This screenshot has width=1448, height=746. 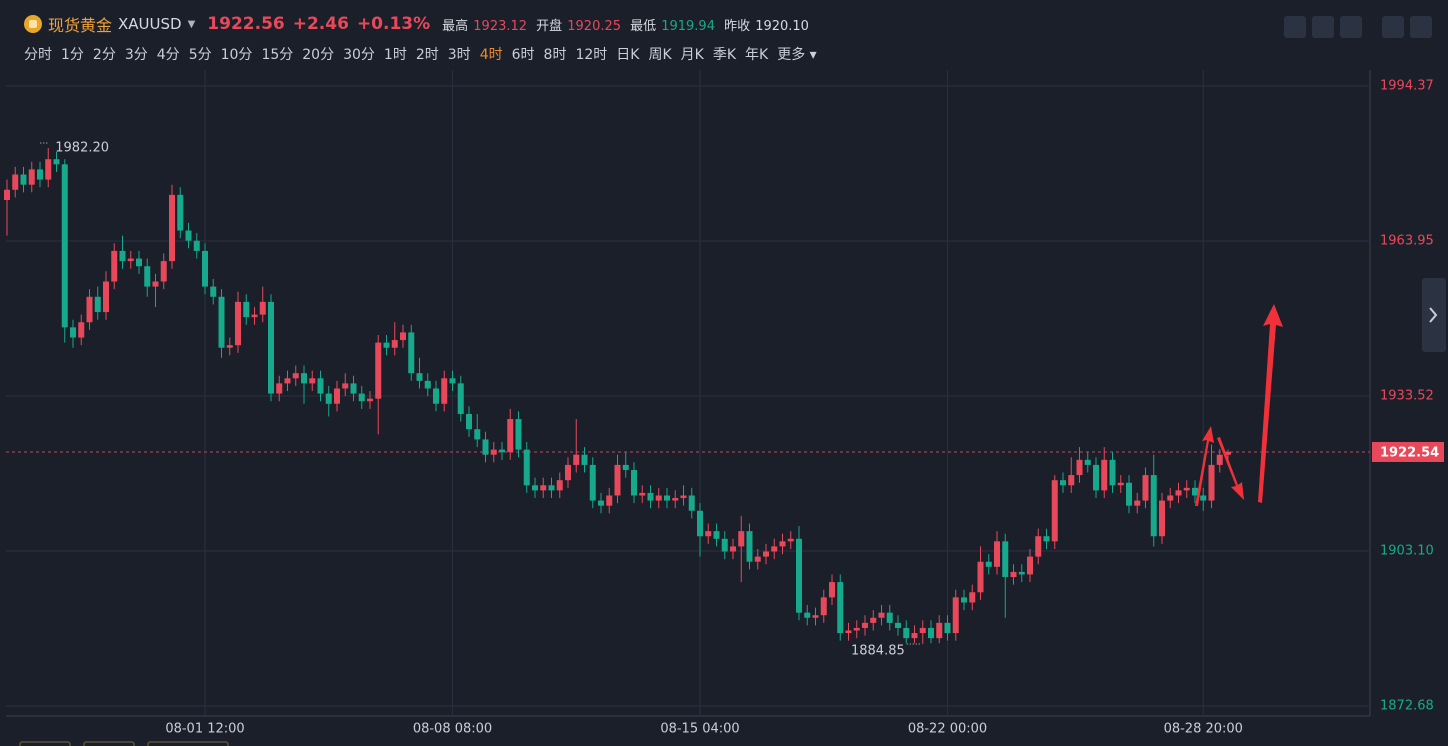 I want to click on symbol-dropdown: ▼, so click(x=191, y=24).